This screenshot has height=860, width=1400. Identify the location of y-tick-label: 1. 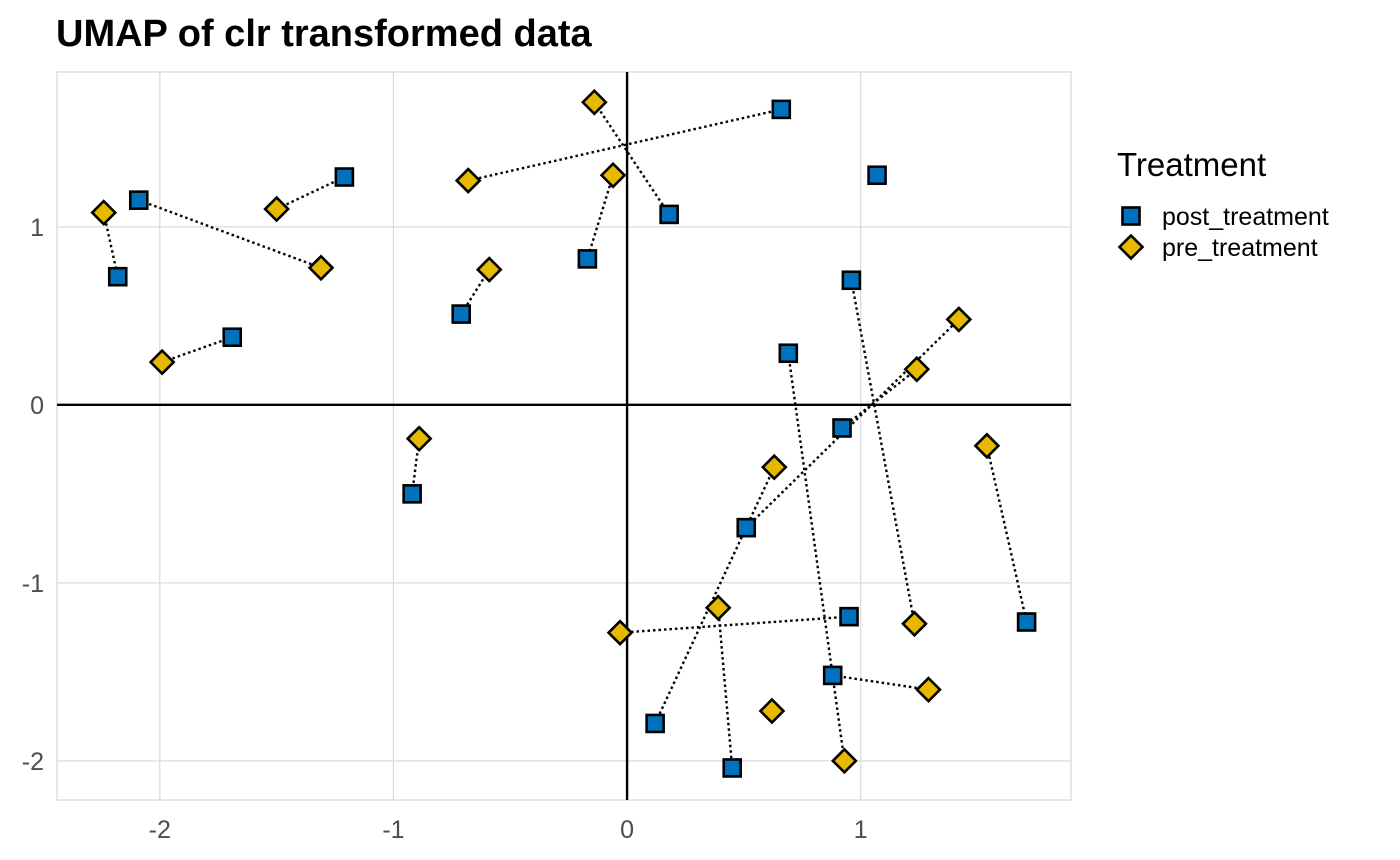
(37, 228).